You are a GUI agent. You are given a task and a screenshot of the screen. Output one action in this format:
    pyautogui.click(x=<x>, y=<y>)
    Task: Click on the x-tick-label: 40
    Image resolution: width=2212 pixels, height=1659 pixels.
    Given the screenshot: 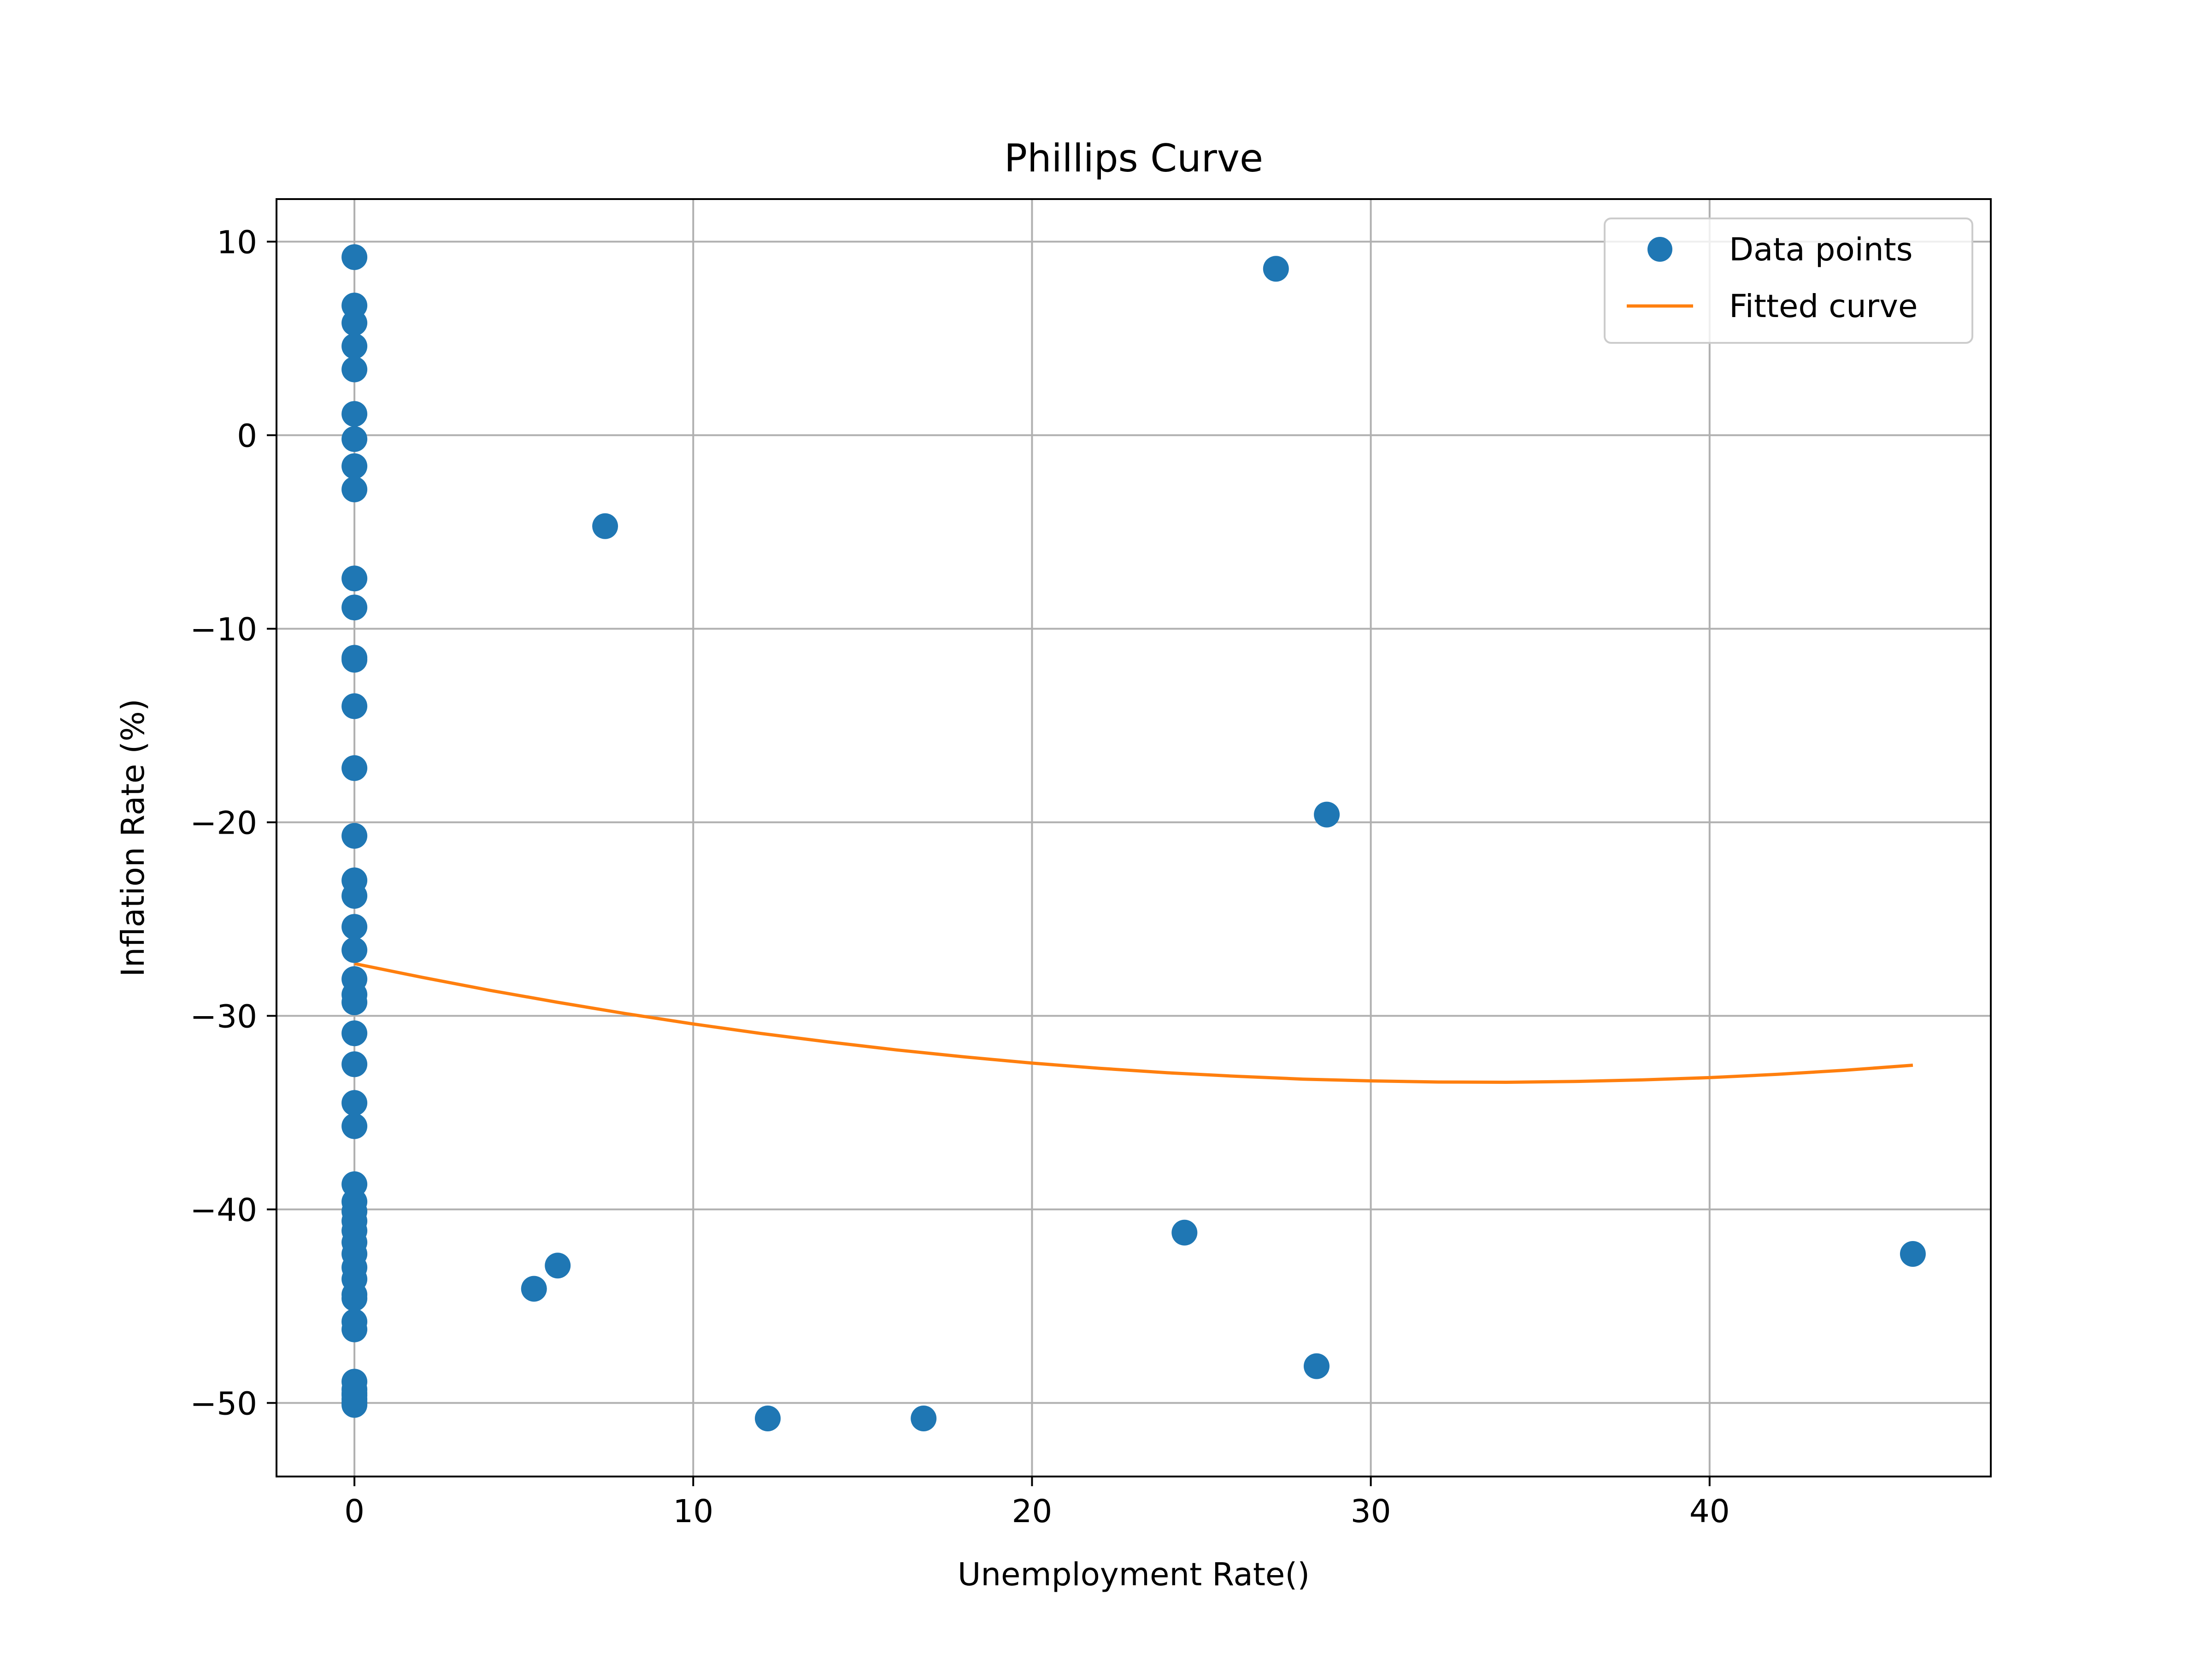 What is the action you would take?
    pyautogui.click(x=1709, y=1511)
    